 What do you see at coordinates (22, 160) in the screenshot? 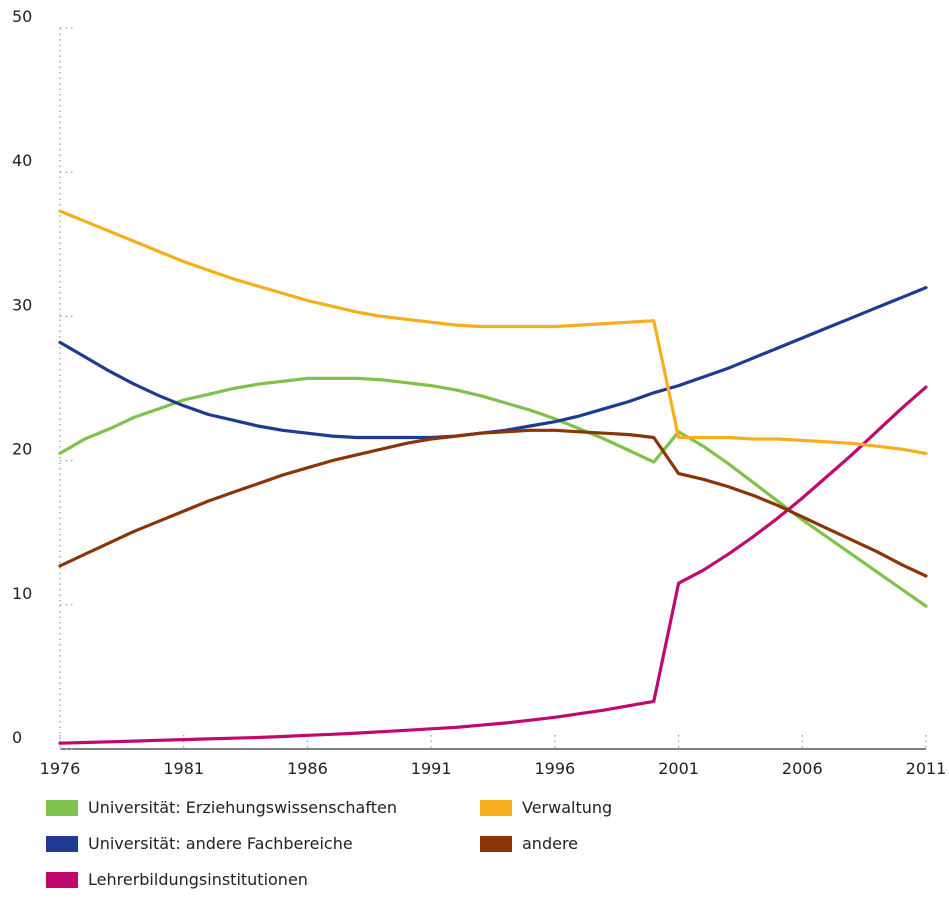
I see `y-tick-label: 40` at bounding box center [22, 160].